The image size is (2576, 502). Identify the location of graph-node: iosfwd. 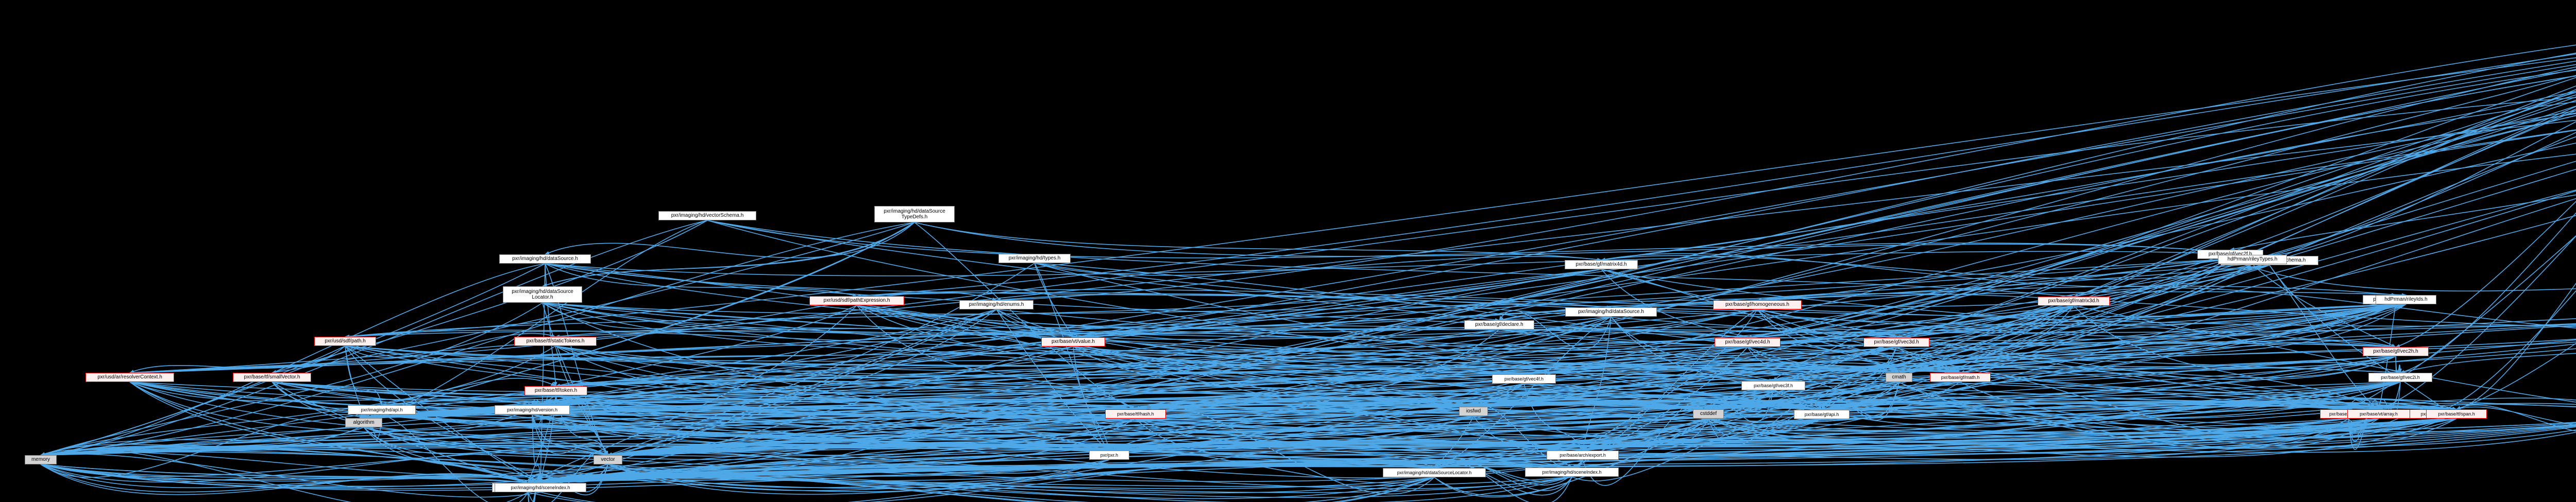
(1473, 411).